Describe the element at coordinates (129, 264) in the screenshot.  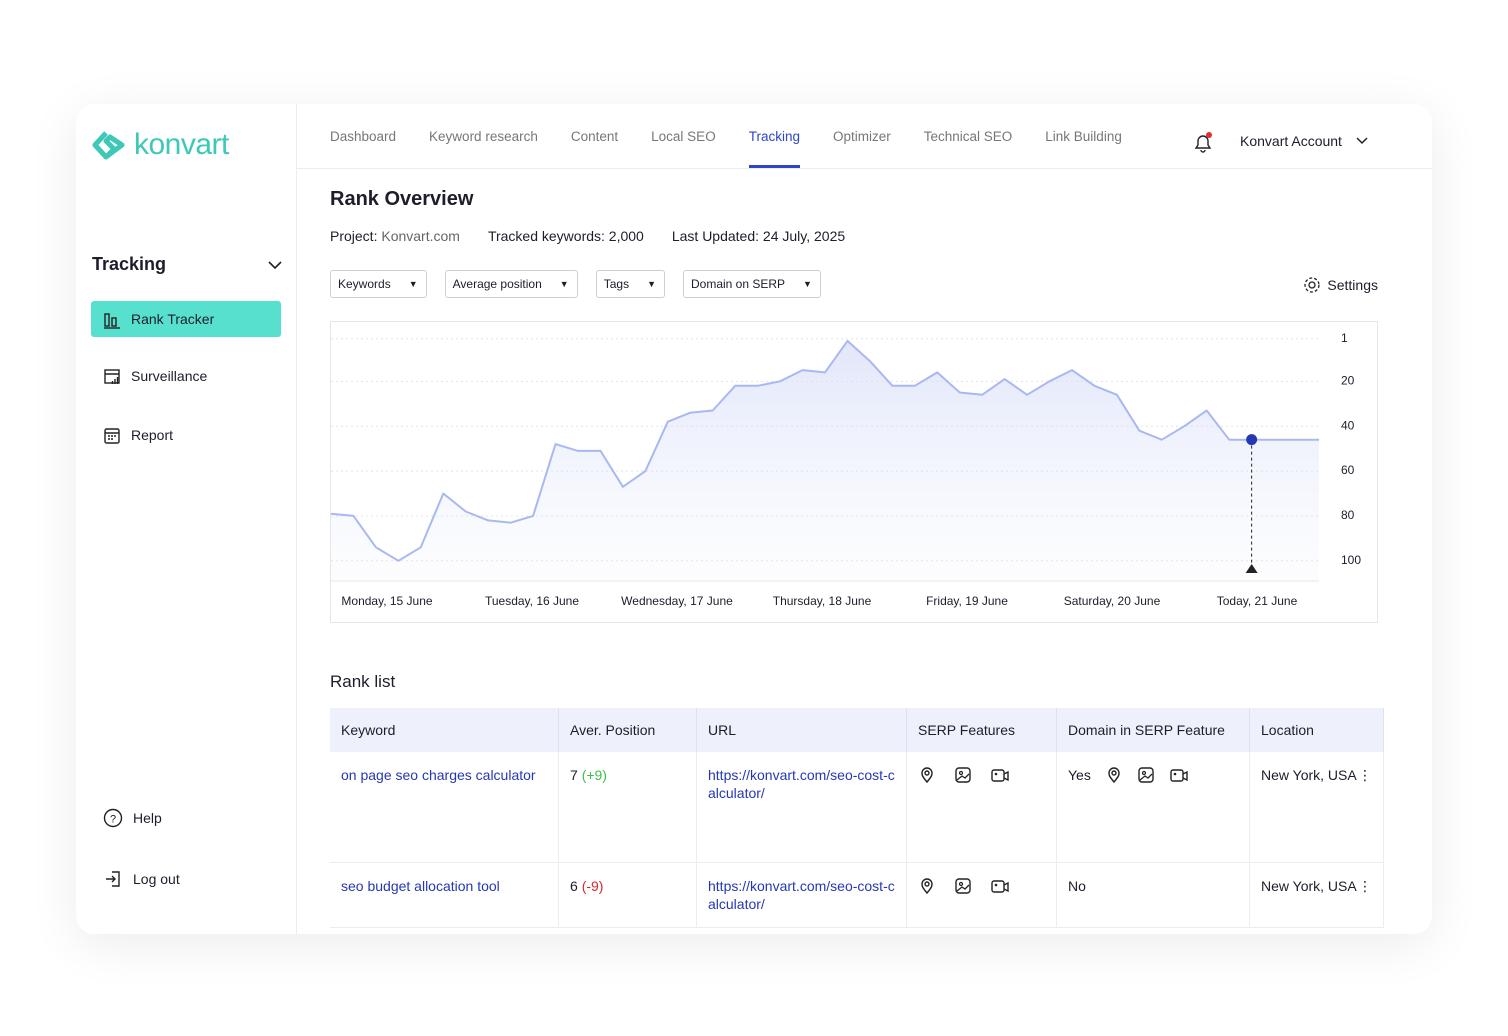
I see `section-title: Tracking` at that location.